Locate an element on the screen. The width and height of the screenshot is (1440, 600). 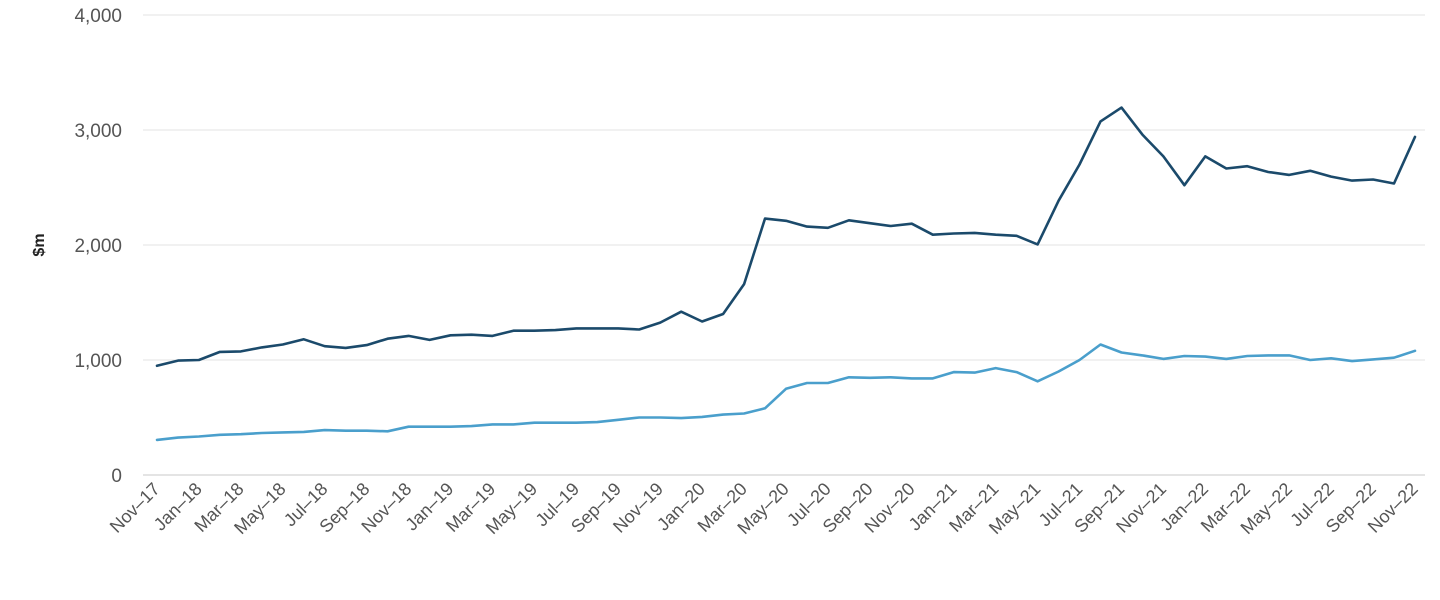
y-tick-label: 1,000 is located at coordinates (98, 361).